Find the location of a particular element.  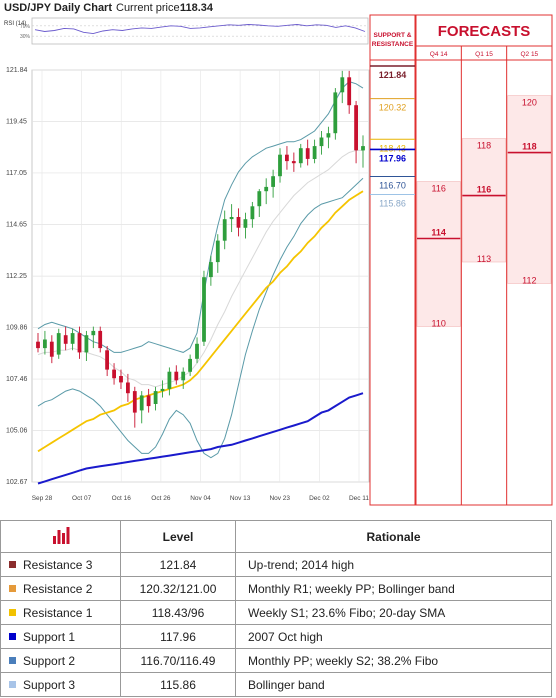

sr-level-value: 121.84 is located at coordinates (393, 75).